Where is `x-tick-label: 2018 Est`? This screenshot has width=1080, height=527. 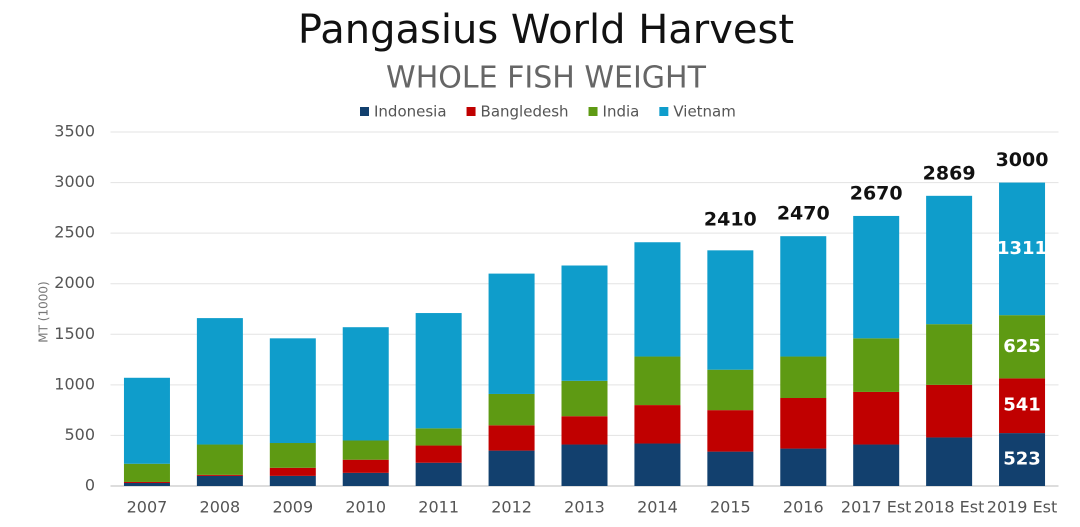 x-tick-label: 2018 Est is located at coordinates (949, 507).